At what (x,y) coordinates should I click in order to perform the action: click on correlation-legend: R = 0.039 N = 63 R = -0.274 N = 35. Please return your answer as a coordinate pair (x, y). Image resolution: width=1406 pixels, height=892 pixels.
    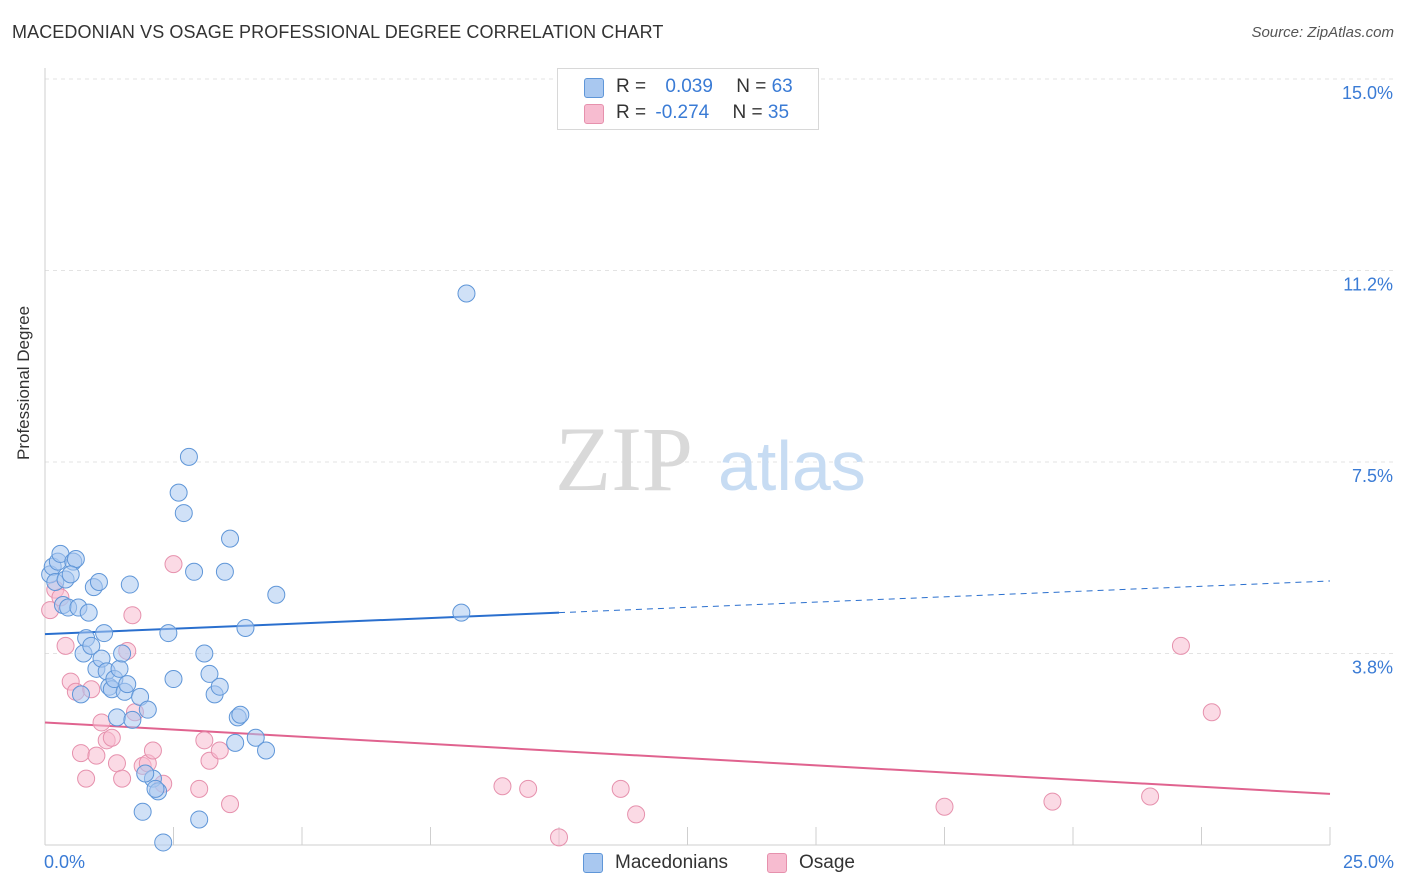
    Looking at the image, I should click on (688, 99).